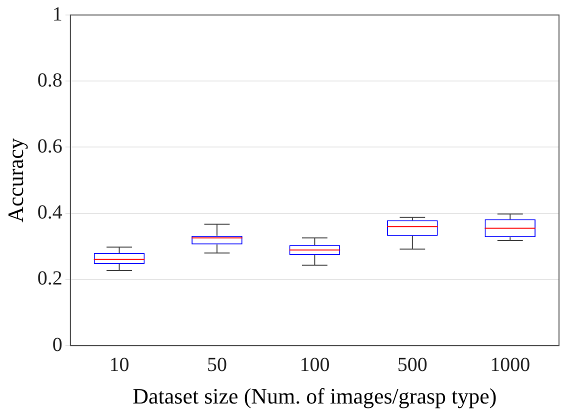 The width and height of the screenshot is (565, 415). I want to click on y-tick-label: 0.6, so click(49, 146).